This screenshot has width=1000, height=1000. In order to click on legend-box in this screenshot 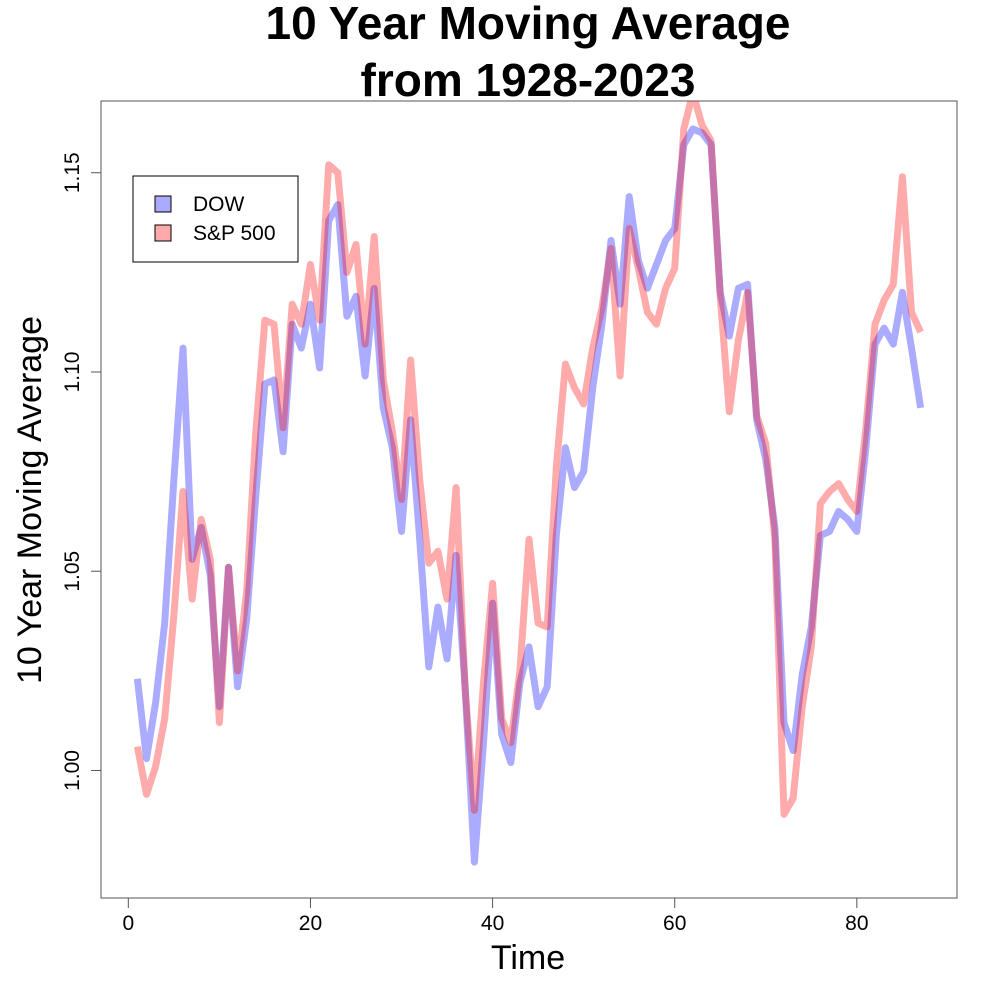, I will do `click(215, 219)`.